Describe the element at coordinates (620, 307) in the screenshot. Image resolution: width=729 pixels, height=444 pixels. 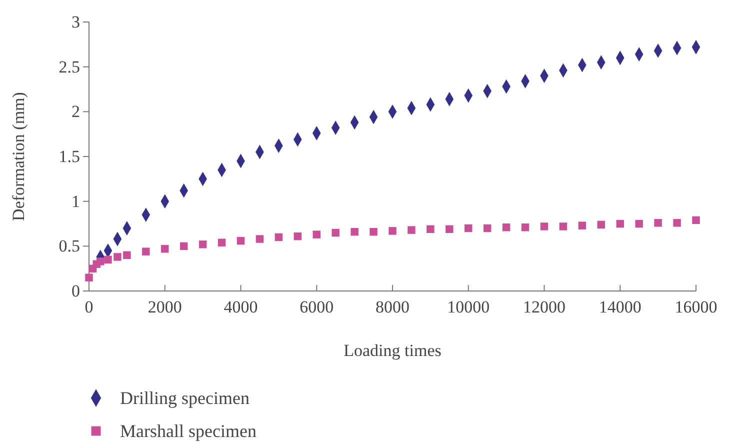
I see `x-tick-label: 14000` at that location.